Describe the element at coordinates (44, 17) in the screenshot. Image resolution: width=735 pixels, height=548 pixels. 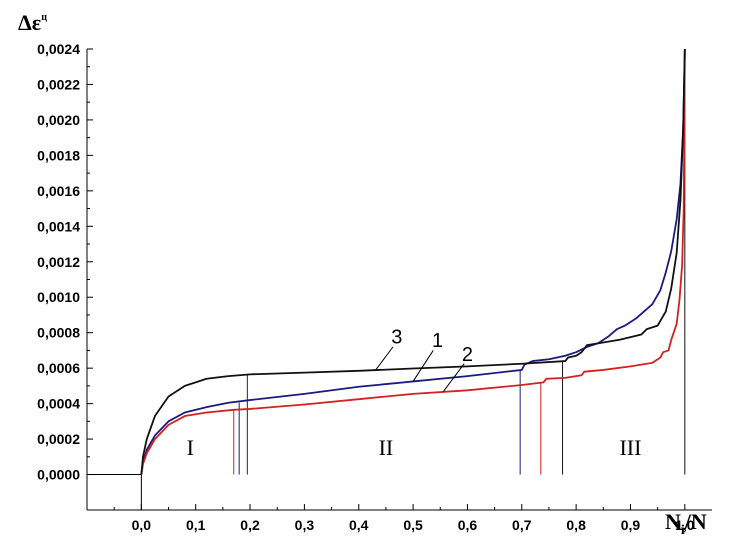
I see `y-axis-title-sup: ц` at that location.